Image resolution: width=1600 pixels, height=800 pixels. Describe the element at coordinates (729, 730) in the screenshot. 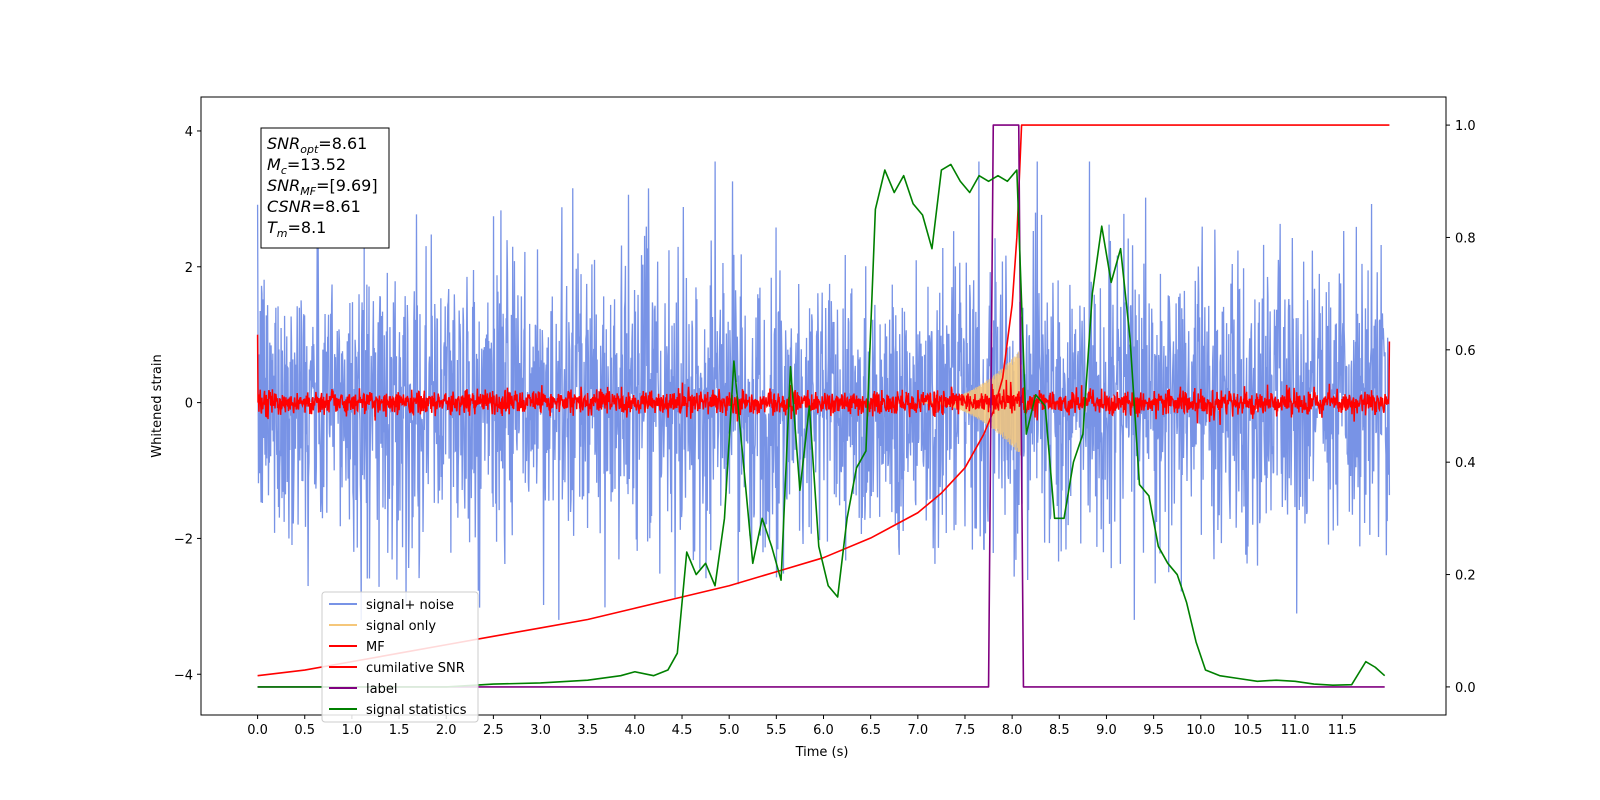

I see `x-tick-label: 5.0` at that location.